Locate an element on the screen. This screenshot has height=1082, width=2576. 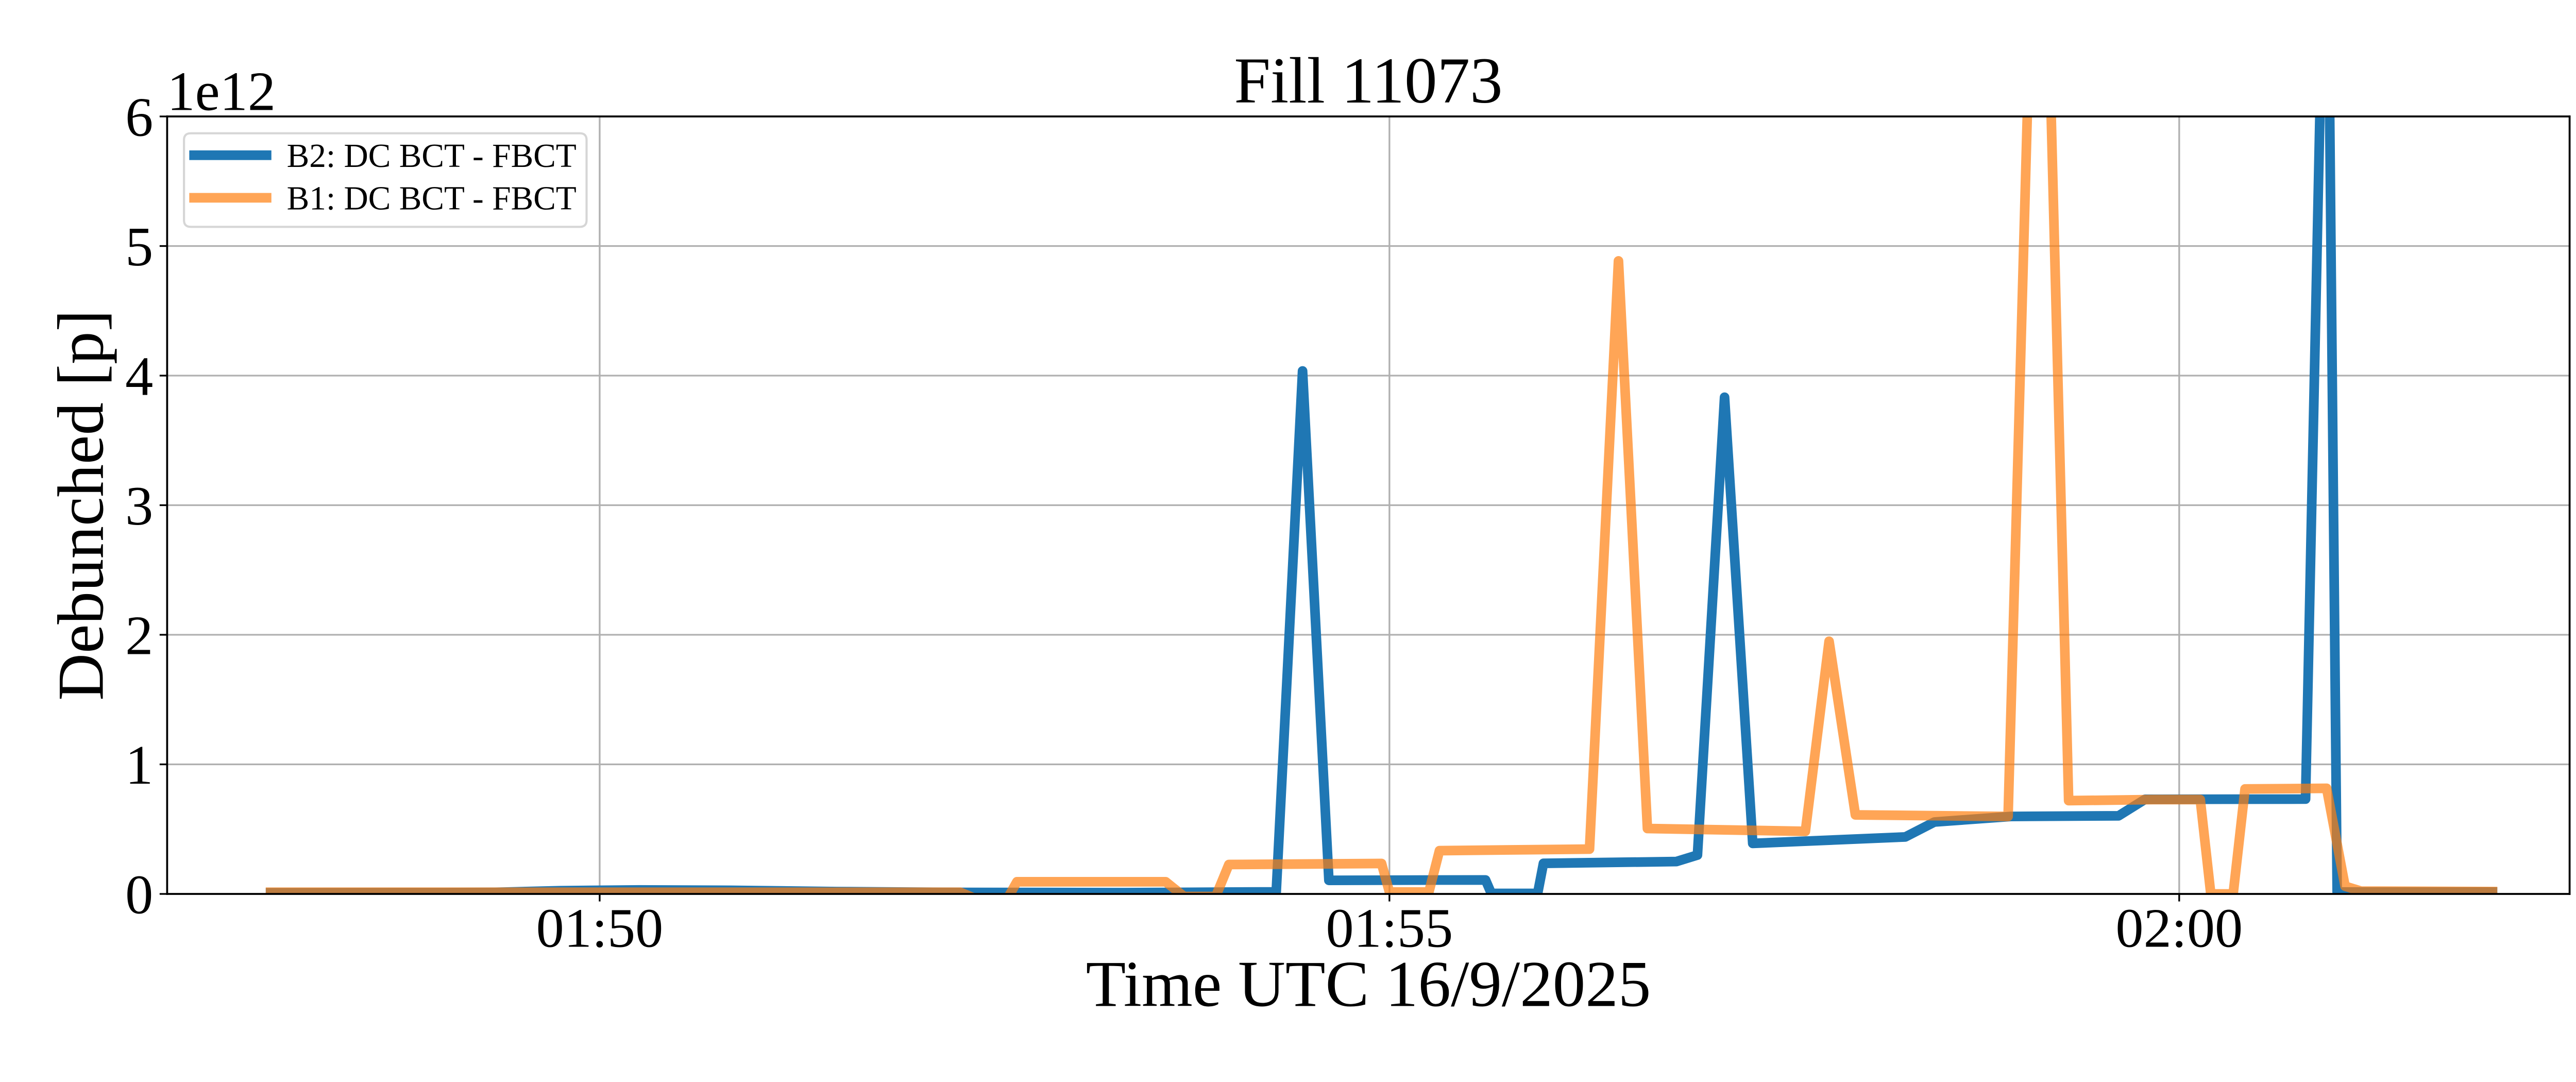
svg-text: 2 is located at coordinates (139, 636).